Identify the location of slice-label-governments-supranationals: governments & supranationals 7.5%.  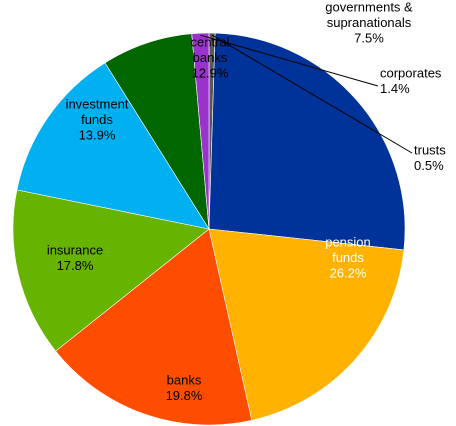
(369, 23).